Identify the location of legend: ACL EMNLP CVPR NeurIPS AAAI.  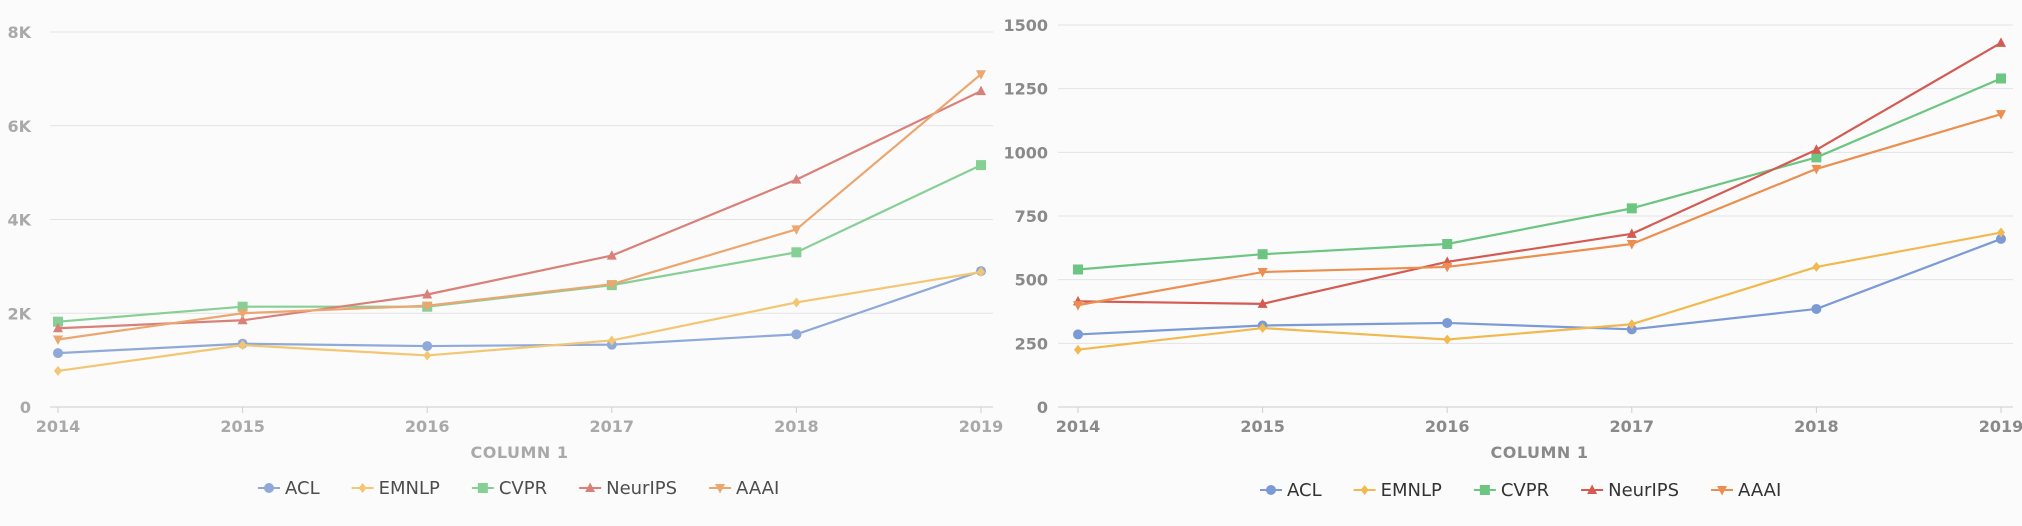
(1520, 490).